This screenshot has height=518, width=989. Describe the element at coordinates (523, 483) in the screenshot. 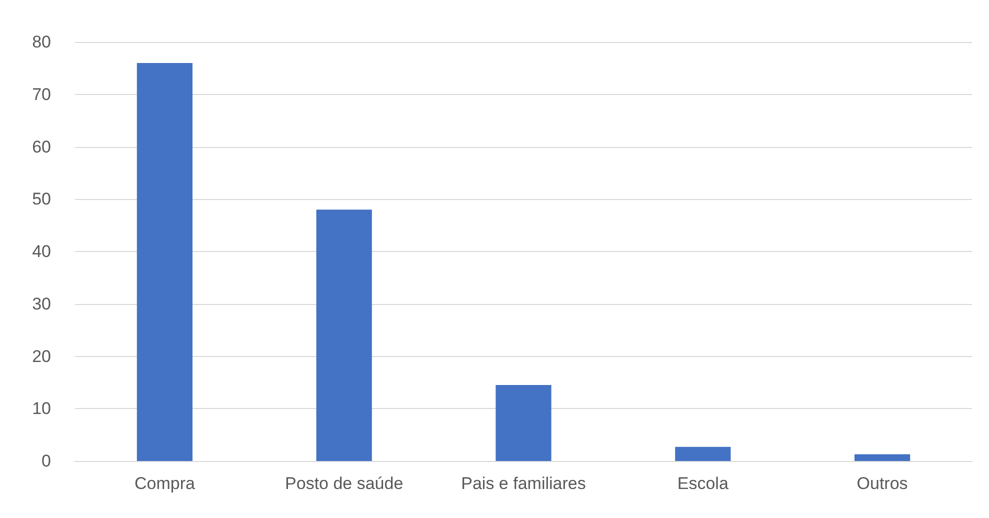

I see `x-tick-label: Pais e familiares` at that location.